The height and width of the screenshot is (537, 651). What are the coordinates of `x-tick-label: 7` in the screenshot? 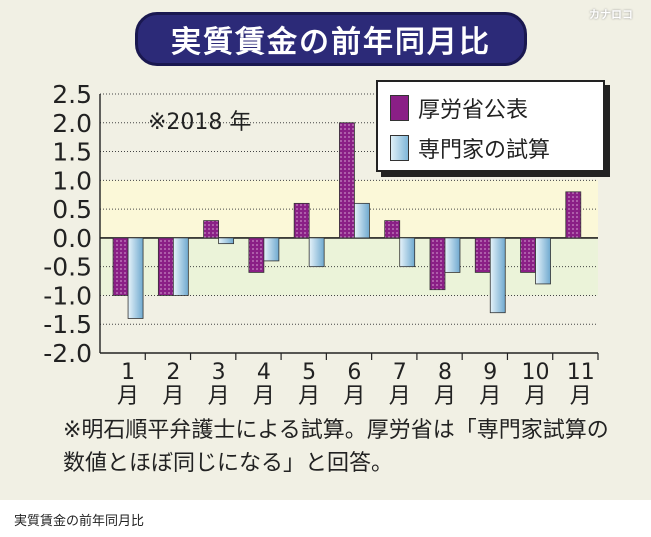 It's located at (400, 372).